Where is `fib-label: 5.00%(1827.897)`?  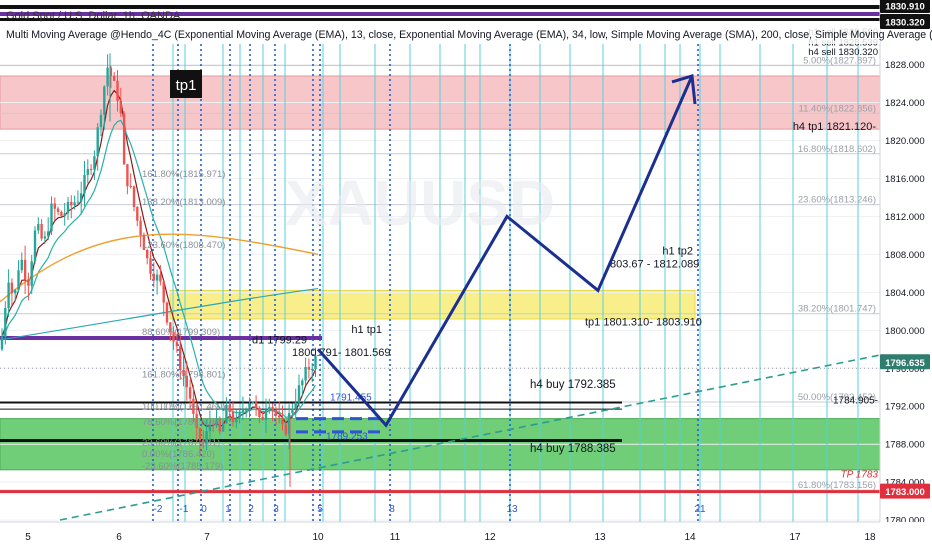
fib-label: 5.00%(1827.897) is located at coordinates (839, 61).